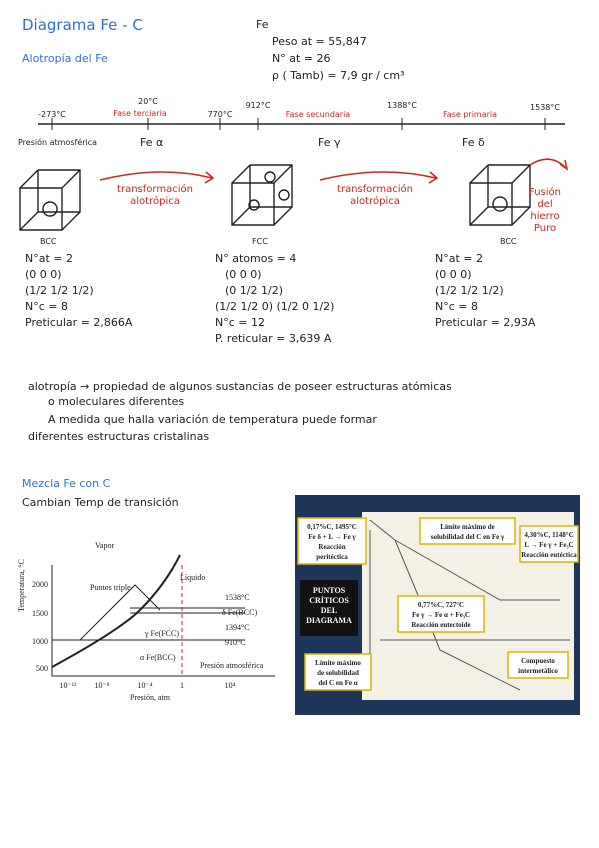 The image size is (599, 848). What do you see at coordinates (52, 114) in the screenshot?
I see `temperature: -273°C` at bounding box center [52, 114].